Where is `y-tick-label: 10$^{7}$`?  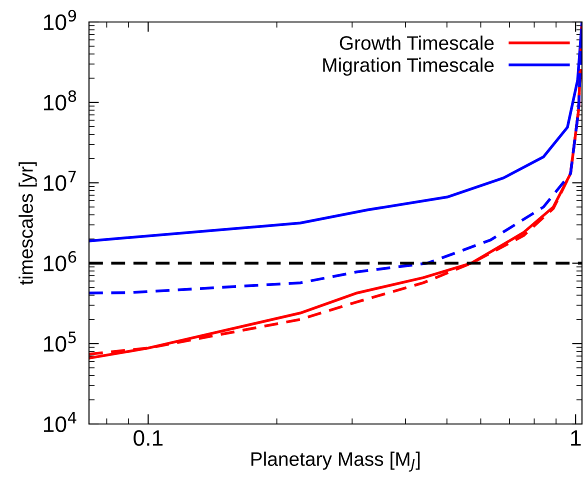
y-tick-label: 10$^{7}$ is located at coordinates (60, 180).